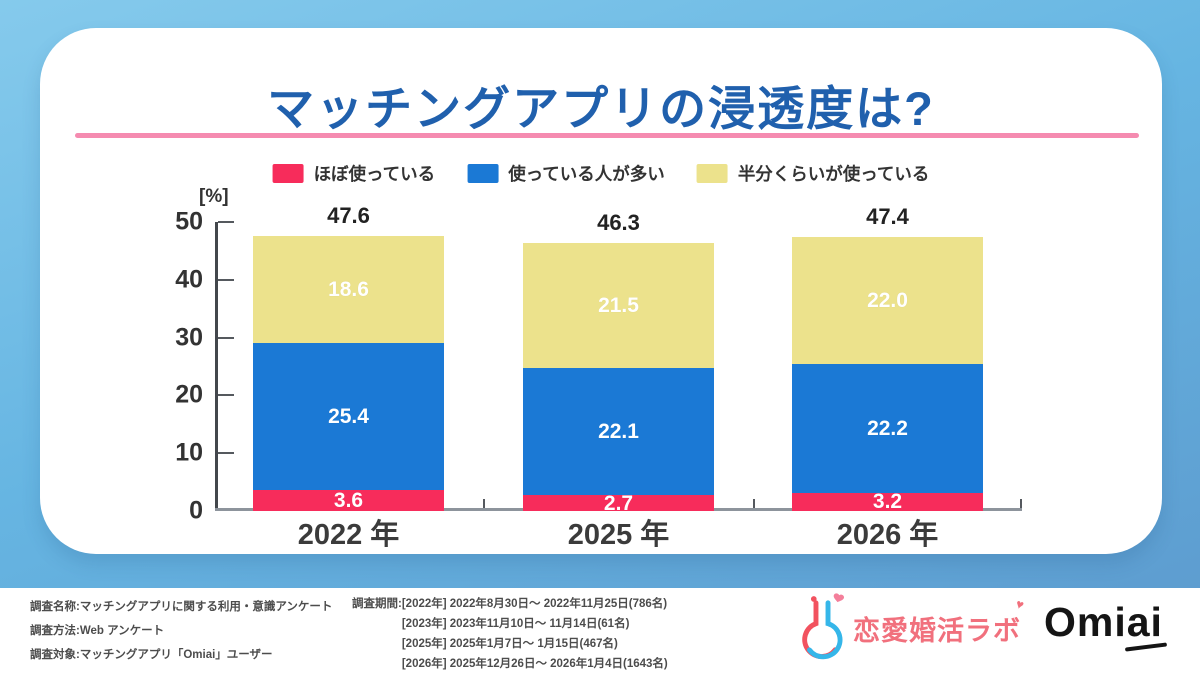 The width and height of the screenshot is (1200, 678). I want to click on legend-item: ほぼ使っている, so click(354, 173).